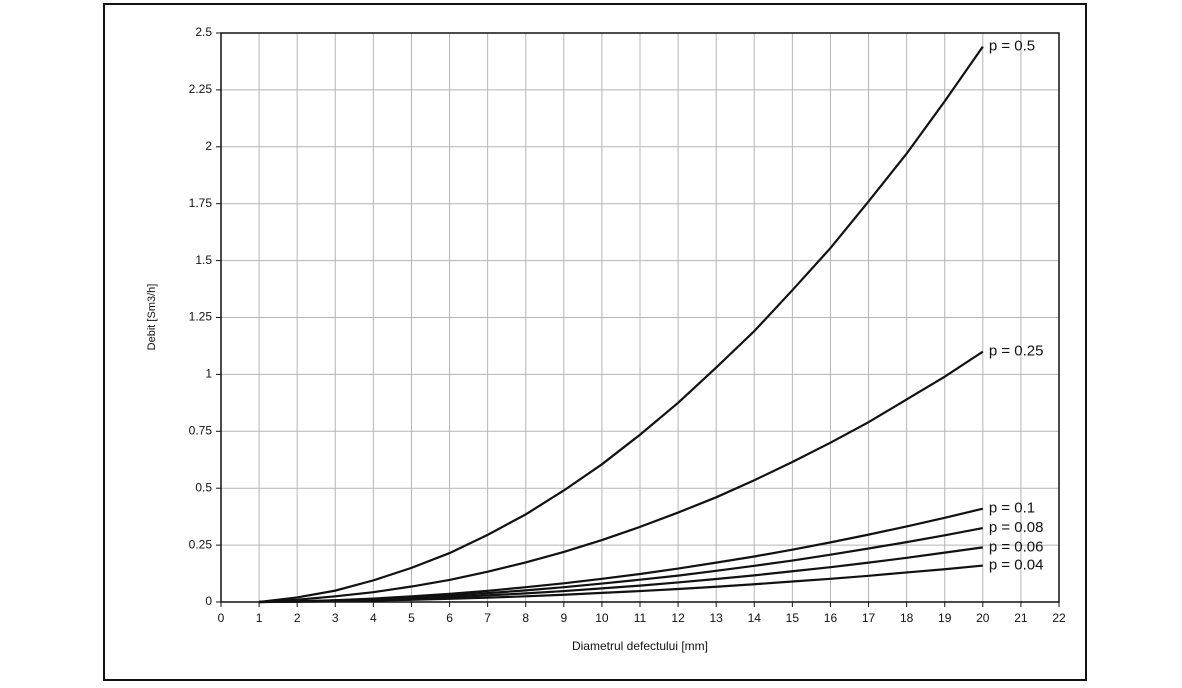 This screenshot has height=688, width=1182. Describe the element at coordinates (373, 618) in the screenshot. I see `x-tick-label: 4` at that location.